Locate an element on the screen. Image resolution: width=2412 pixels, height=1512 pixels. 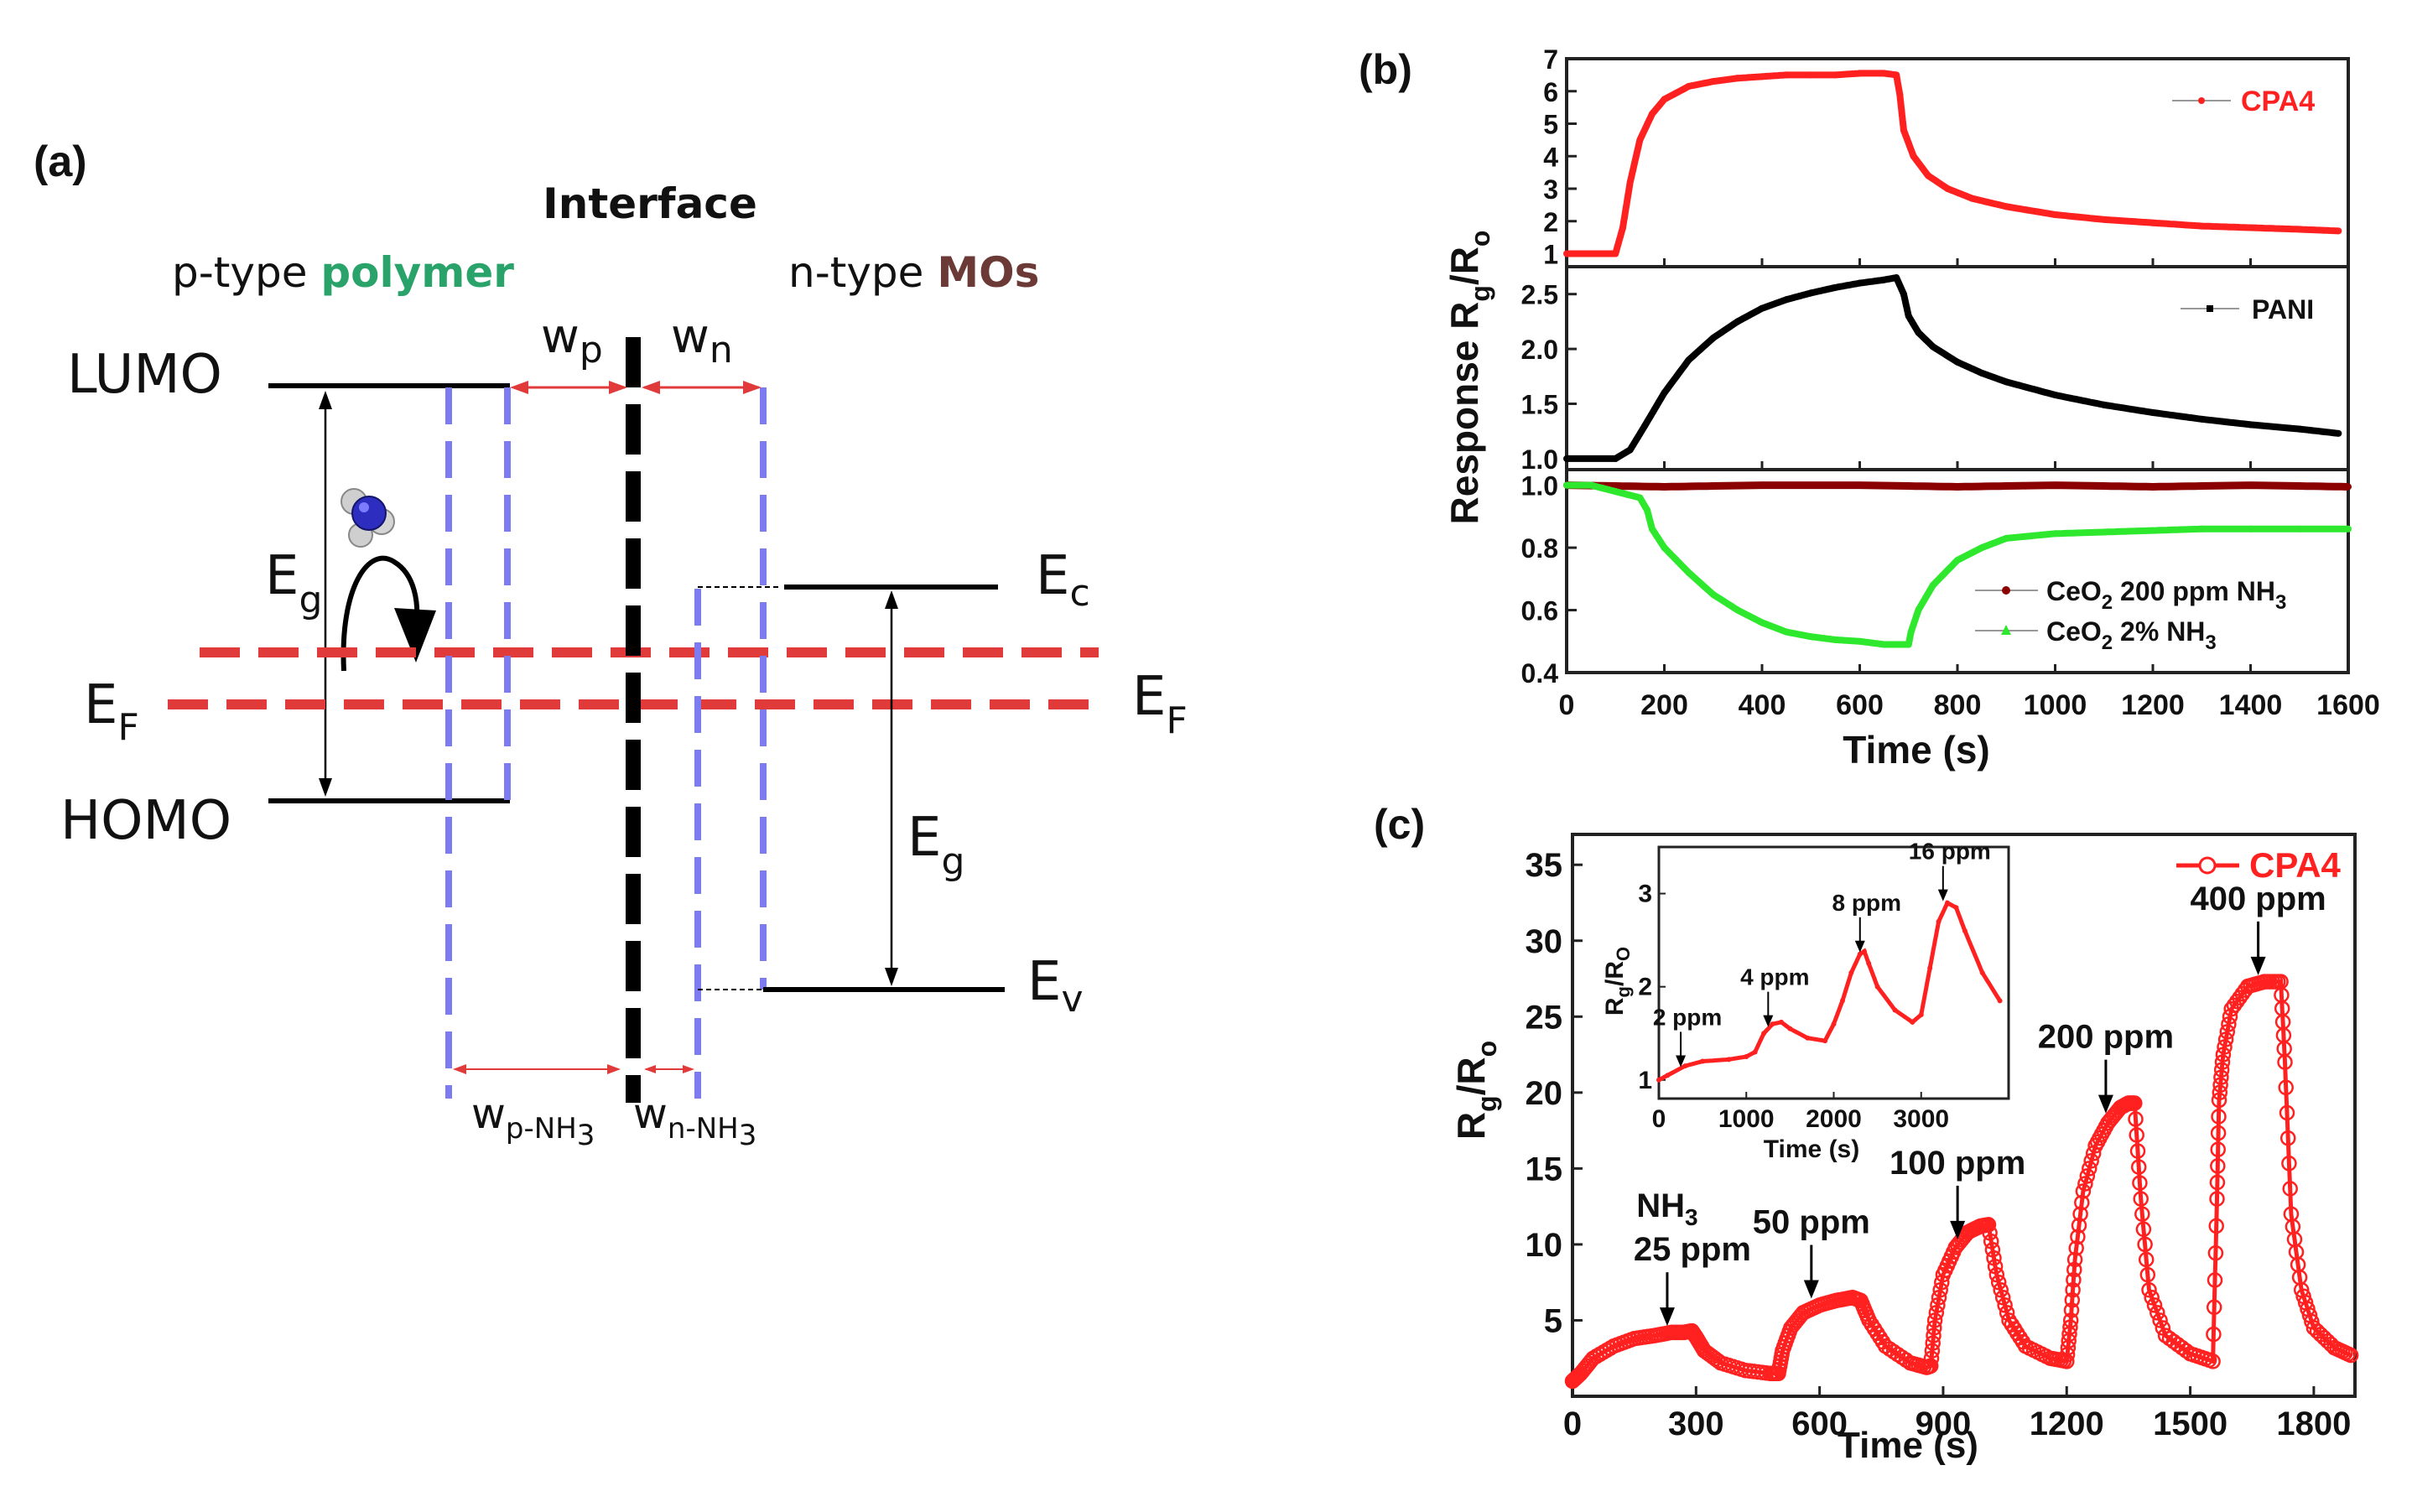
main-plot-frame is located at coordinates (1964, 1115).